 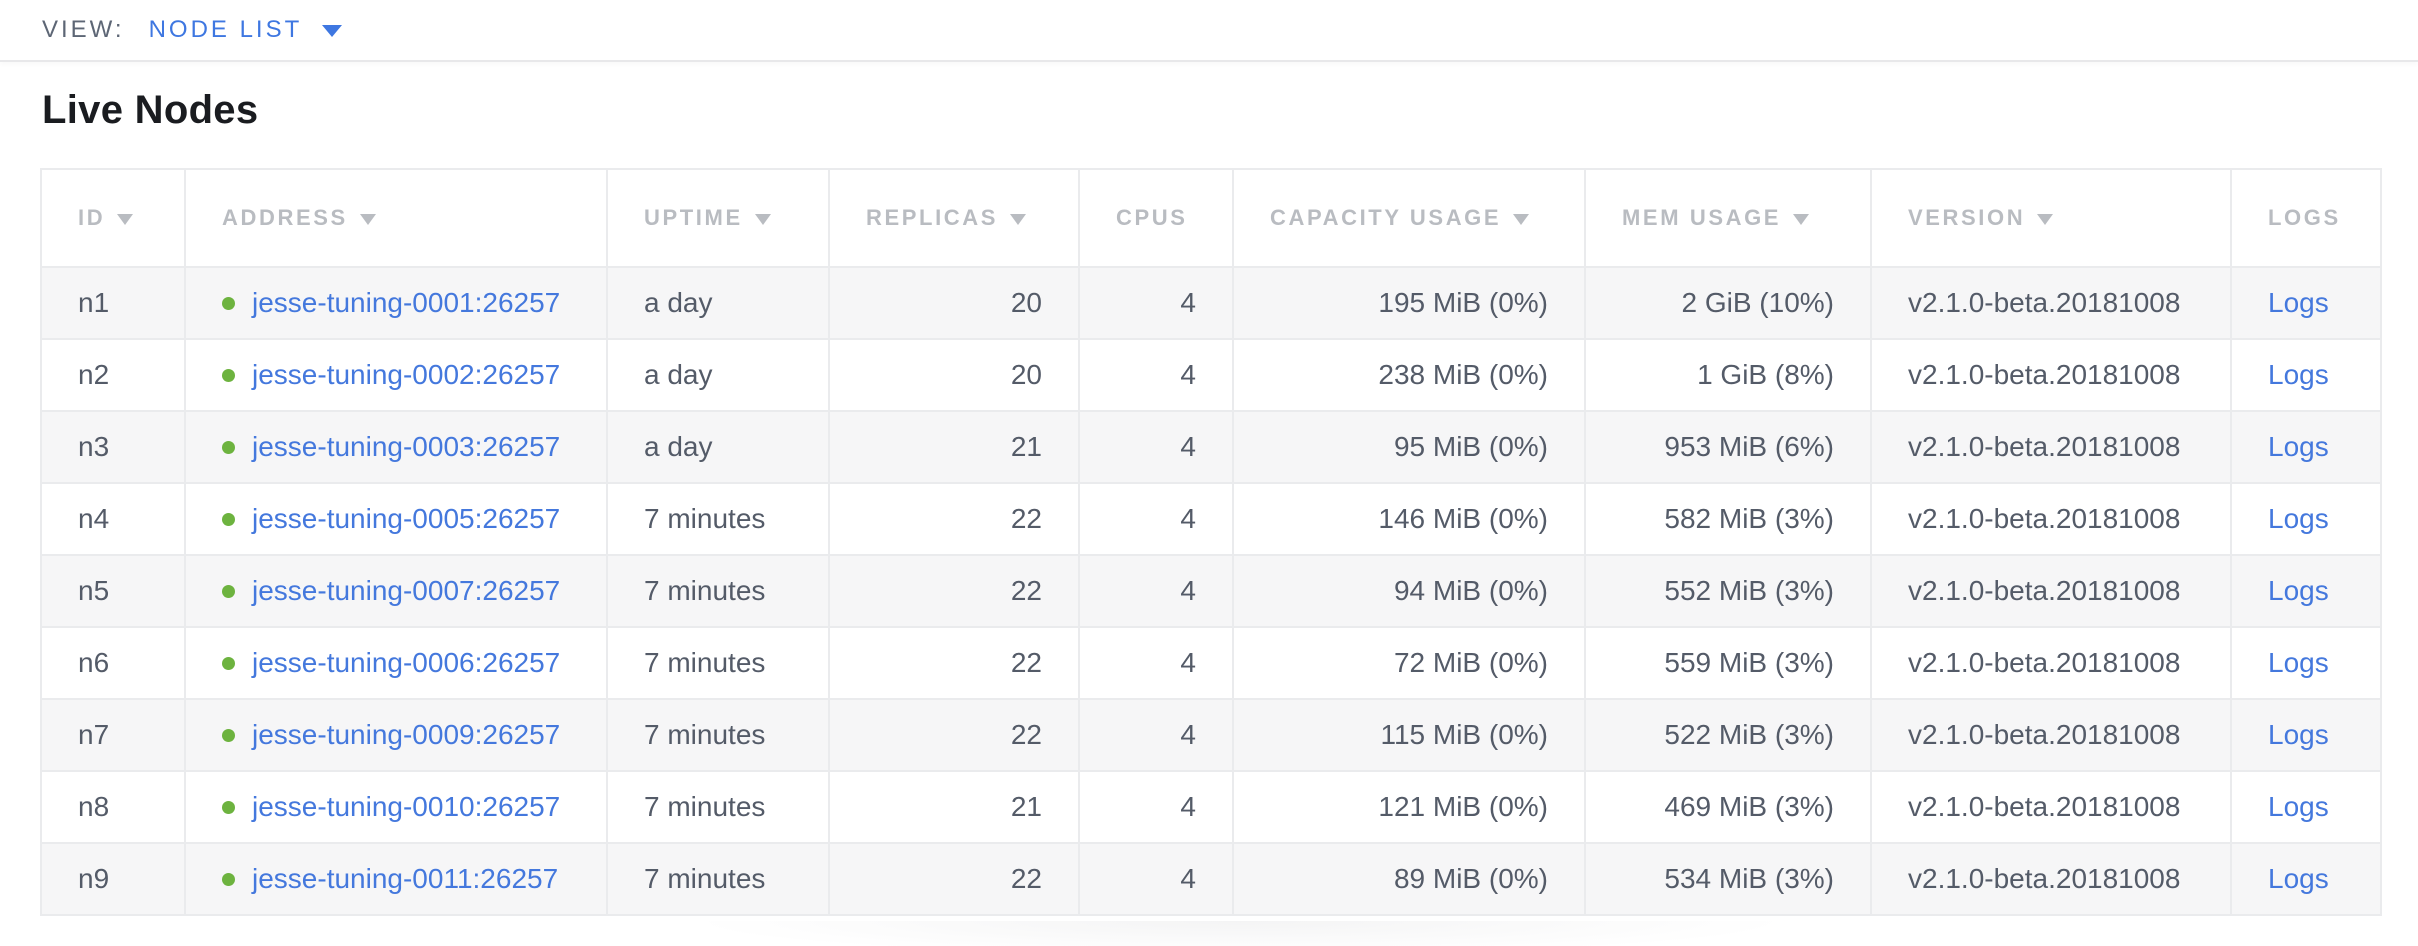 I want to click on address-link: jesse-tuning-0002:26257, so click(x=406, y=374).